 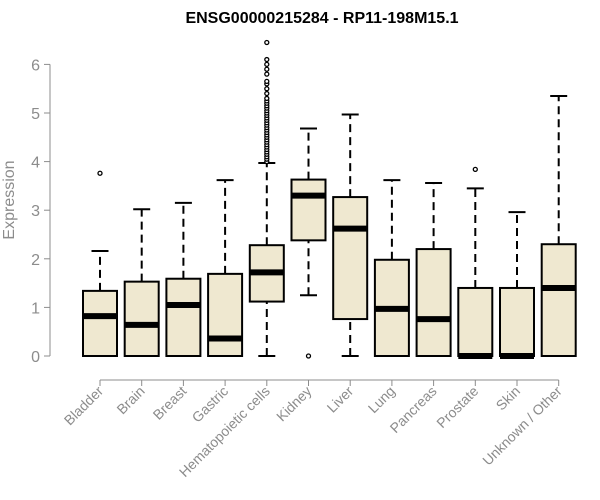 I want to click on x-tick-label: Prostate, so click(x=457, y=407).